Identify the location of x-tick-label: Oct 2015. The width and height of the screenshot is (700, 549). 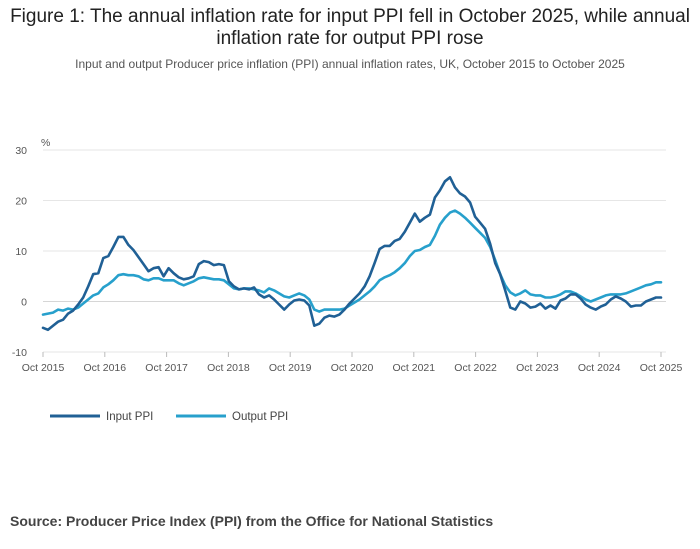
(43, 368).